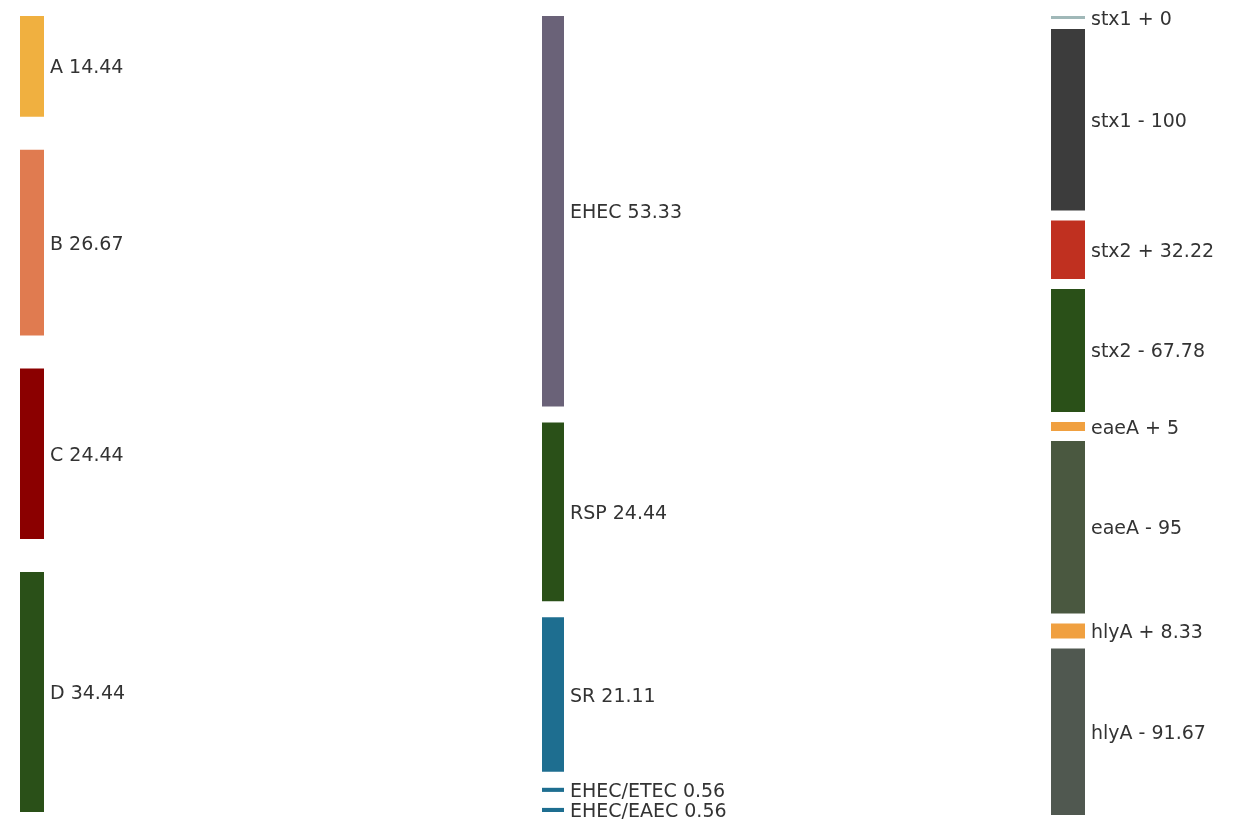 The width and height of the screenshot is (1235, 820). What do you see at coordinates (60, 691) in the screenshot?
I see `category-label: D` at bounding box center [60, 691].